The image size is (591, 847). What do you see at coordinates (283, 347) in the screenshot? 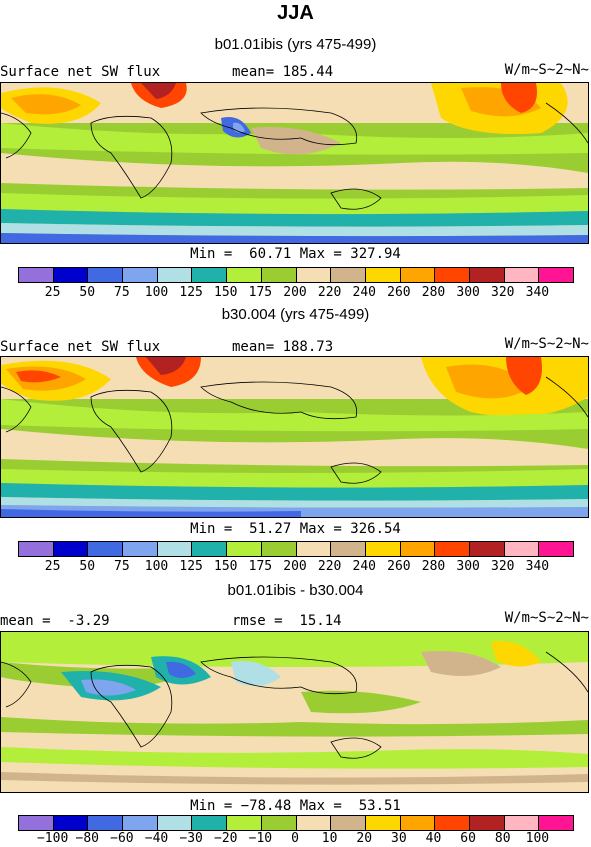
I see `panel-2-mean-label: mean= 188.73` at bounding box center [283, 347].